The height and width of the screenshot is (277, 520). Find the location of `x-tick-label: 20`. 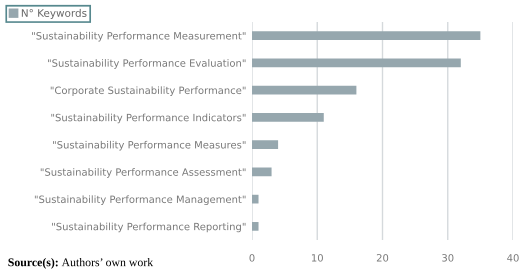

x-tick-label: 20 is located at coordinates (382, 258).